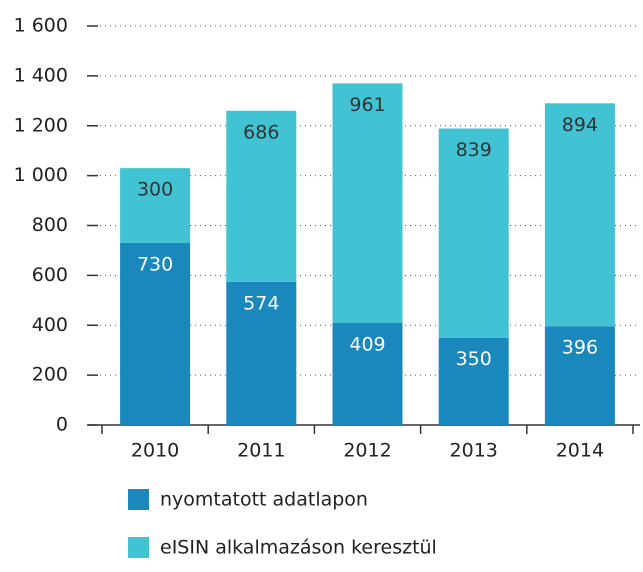  Describe the element at coordinates (41, 125) in the screenshot. I see `y-tick-label: 1 200` at that location.